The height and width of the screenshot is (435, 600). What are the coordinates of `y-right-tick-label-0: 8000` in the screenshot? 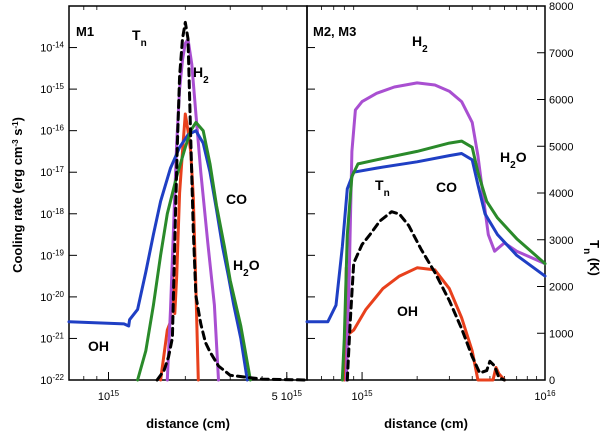 It's located at (561, 7).